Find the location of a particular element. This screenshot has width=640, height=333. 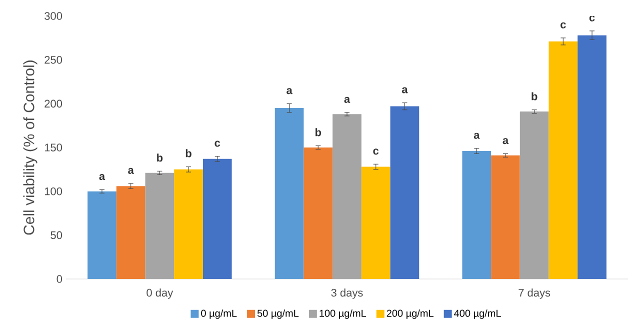

y-tick-label: 50 is located at coordinates (56, 235).